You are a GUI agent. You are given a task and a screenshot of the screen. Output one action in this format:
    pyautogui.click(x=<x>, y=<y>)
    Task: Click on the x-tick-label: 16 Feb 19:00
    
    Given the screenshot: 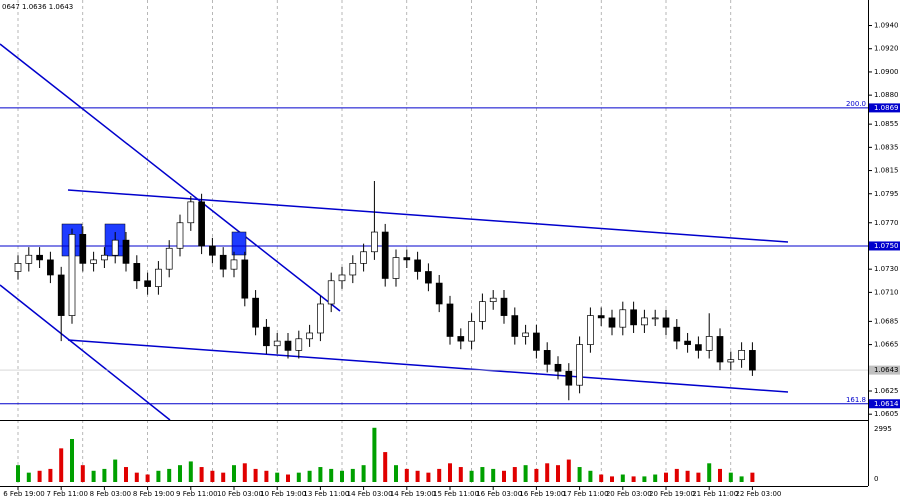 What is the action you would take?
    pyautogui.click(x=542, y=494)
    